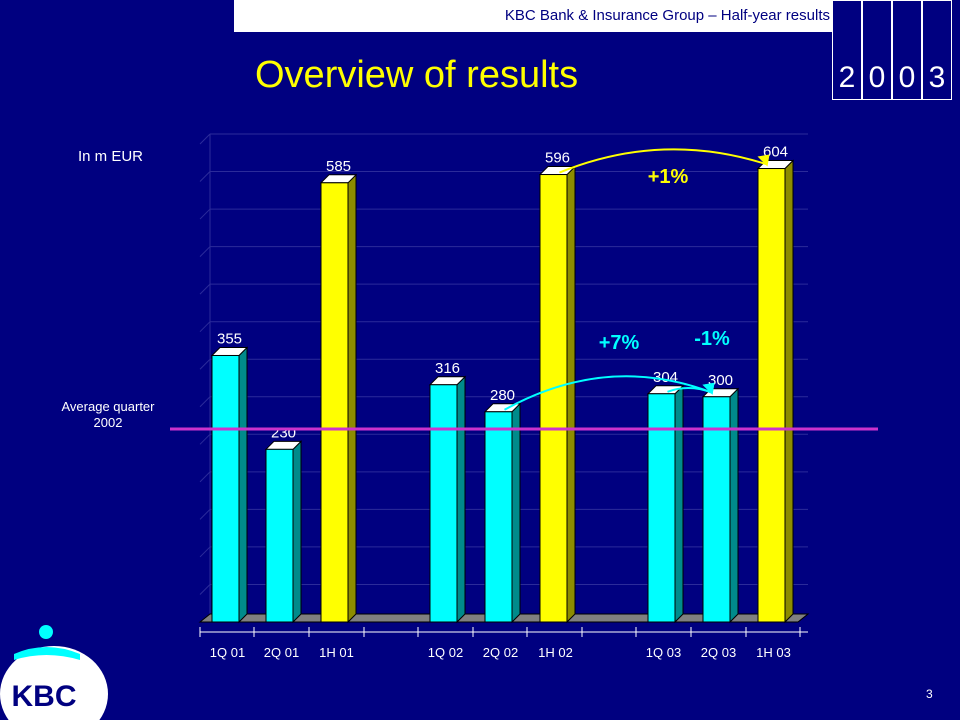 The image size is (960, 720). I want to click on x-tick-label: 1Q 01, so click(227, 652).